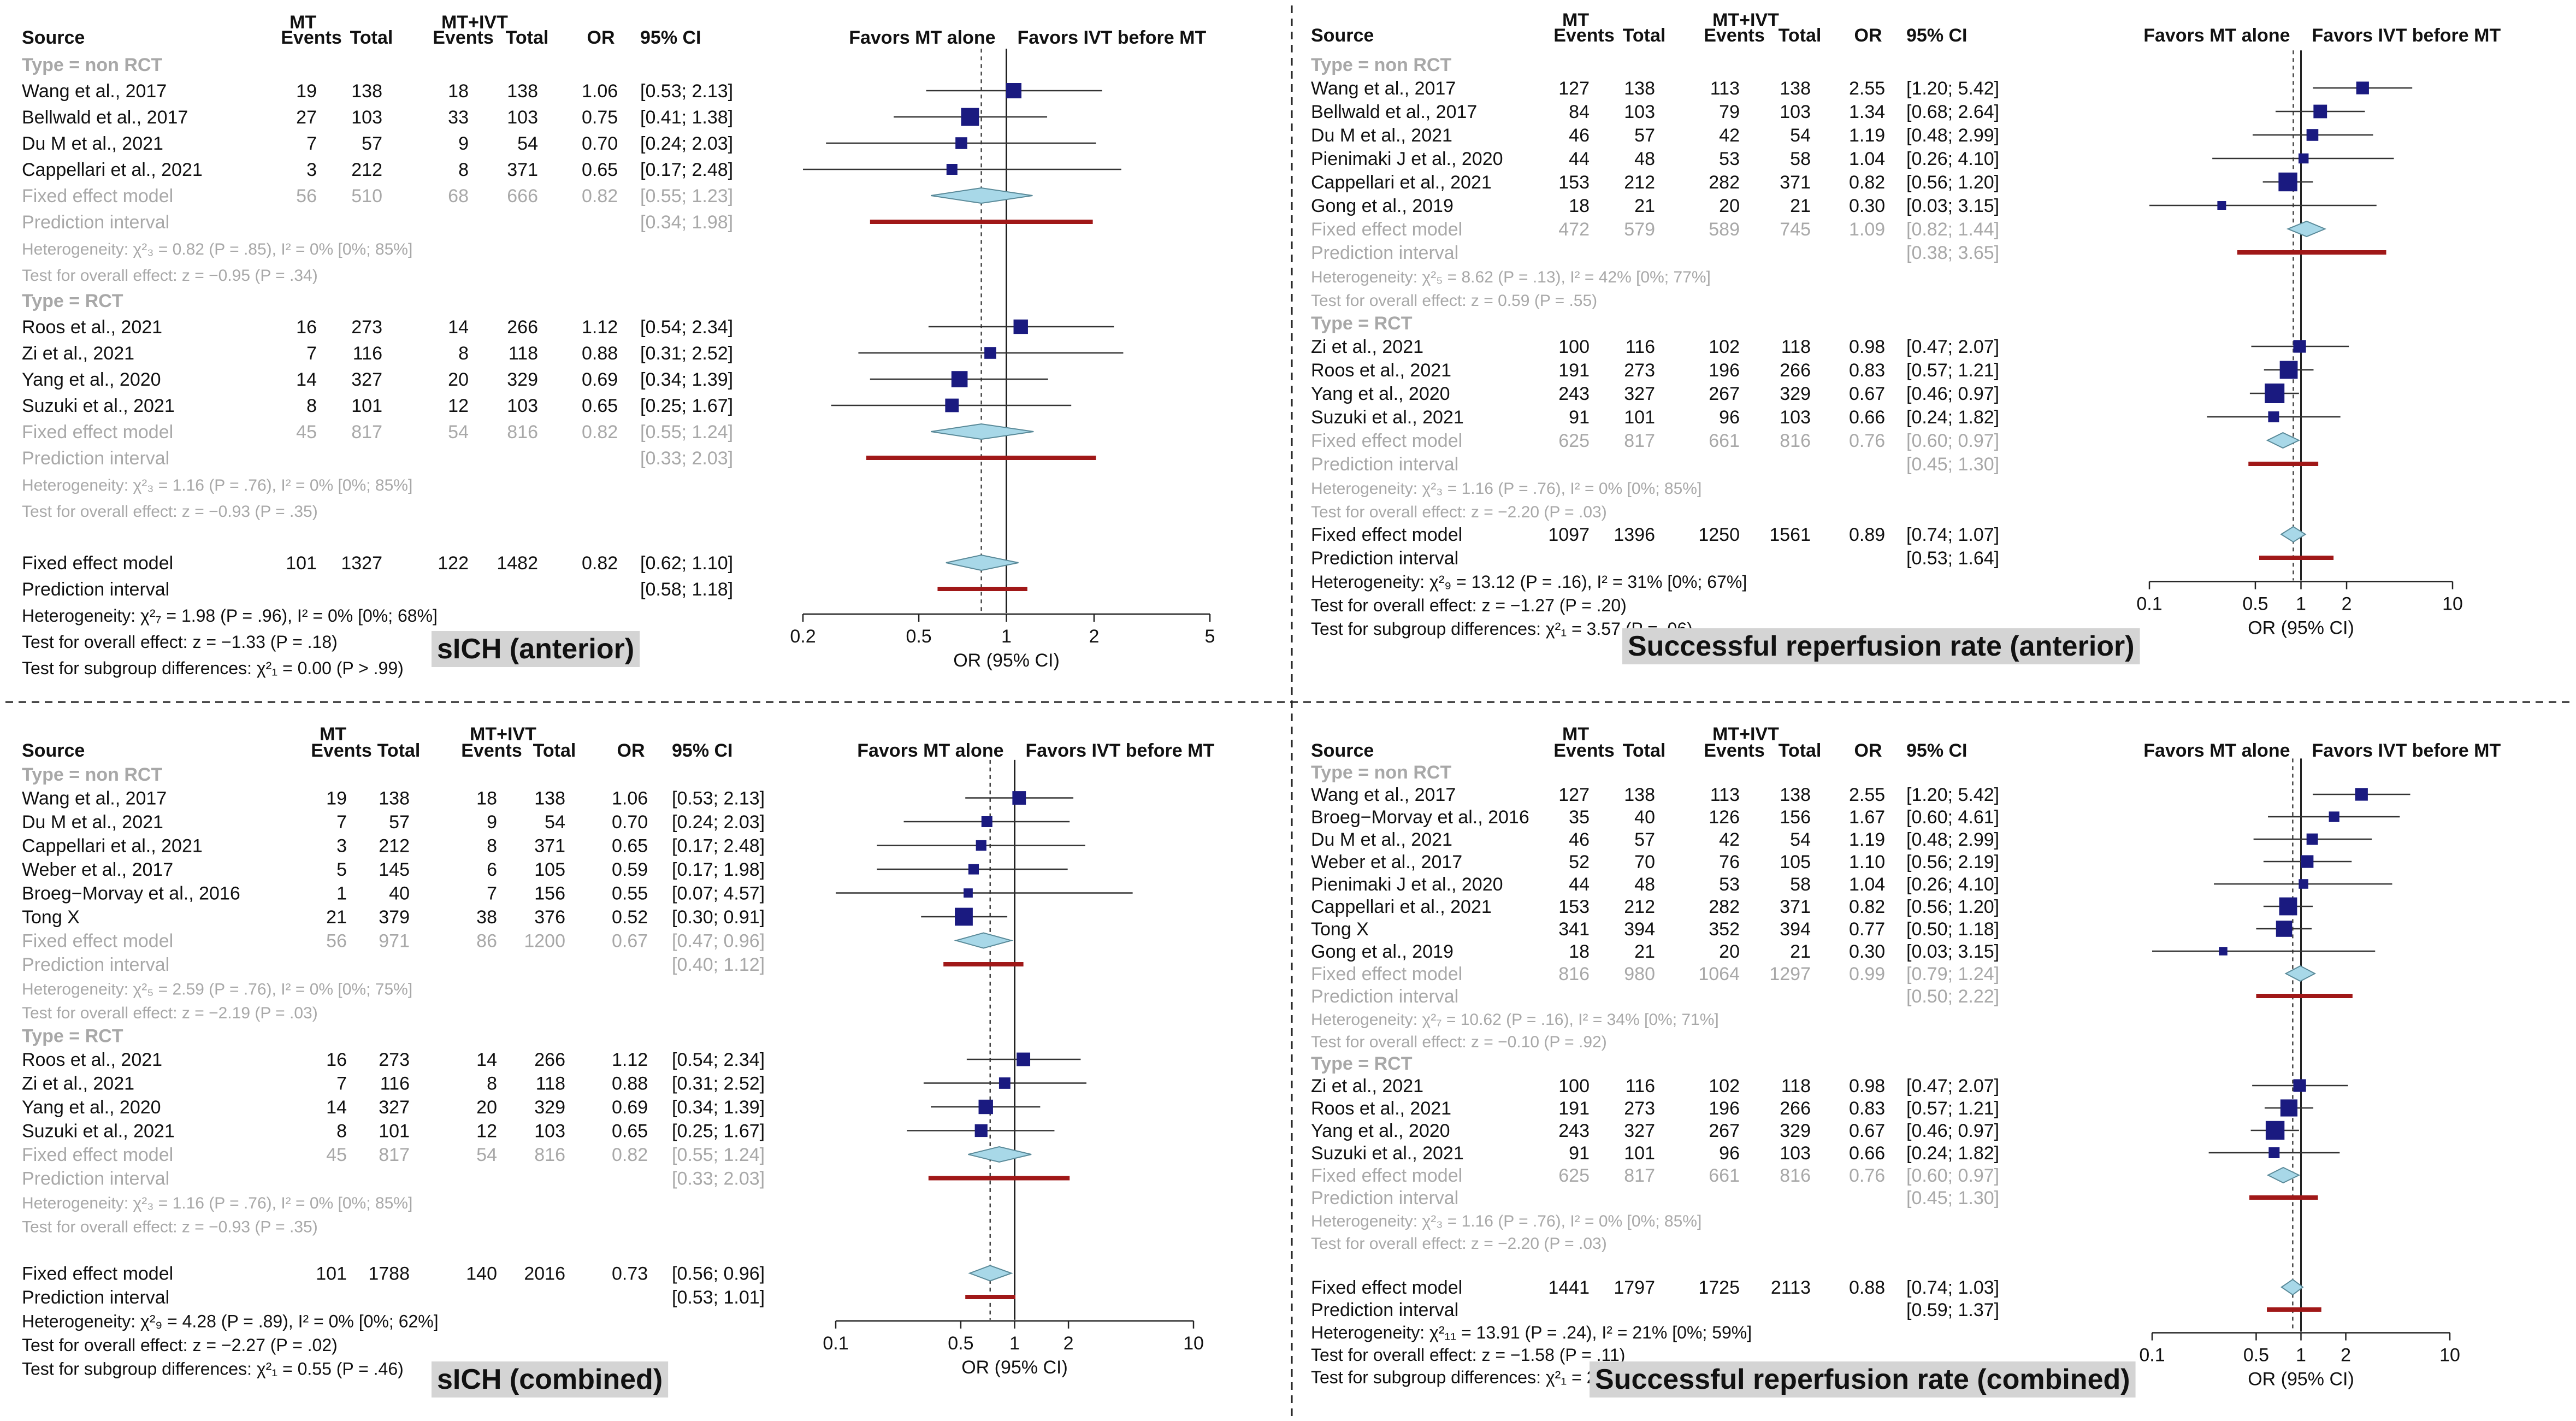 Image resolution: width=2576 pixels, height=1421 pixels. I want to click on or-value: 0.88, so click(600, 354).